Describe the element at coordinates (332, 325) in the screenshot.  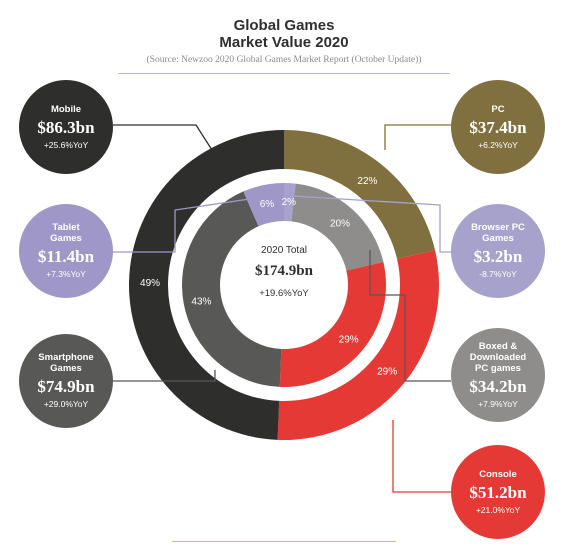
I see `inner-slice-console` at that location.